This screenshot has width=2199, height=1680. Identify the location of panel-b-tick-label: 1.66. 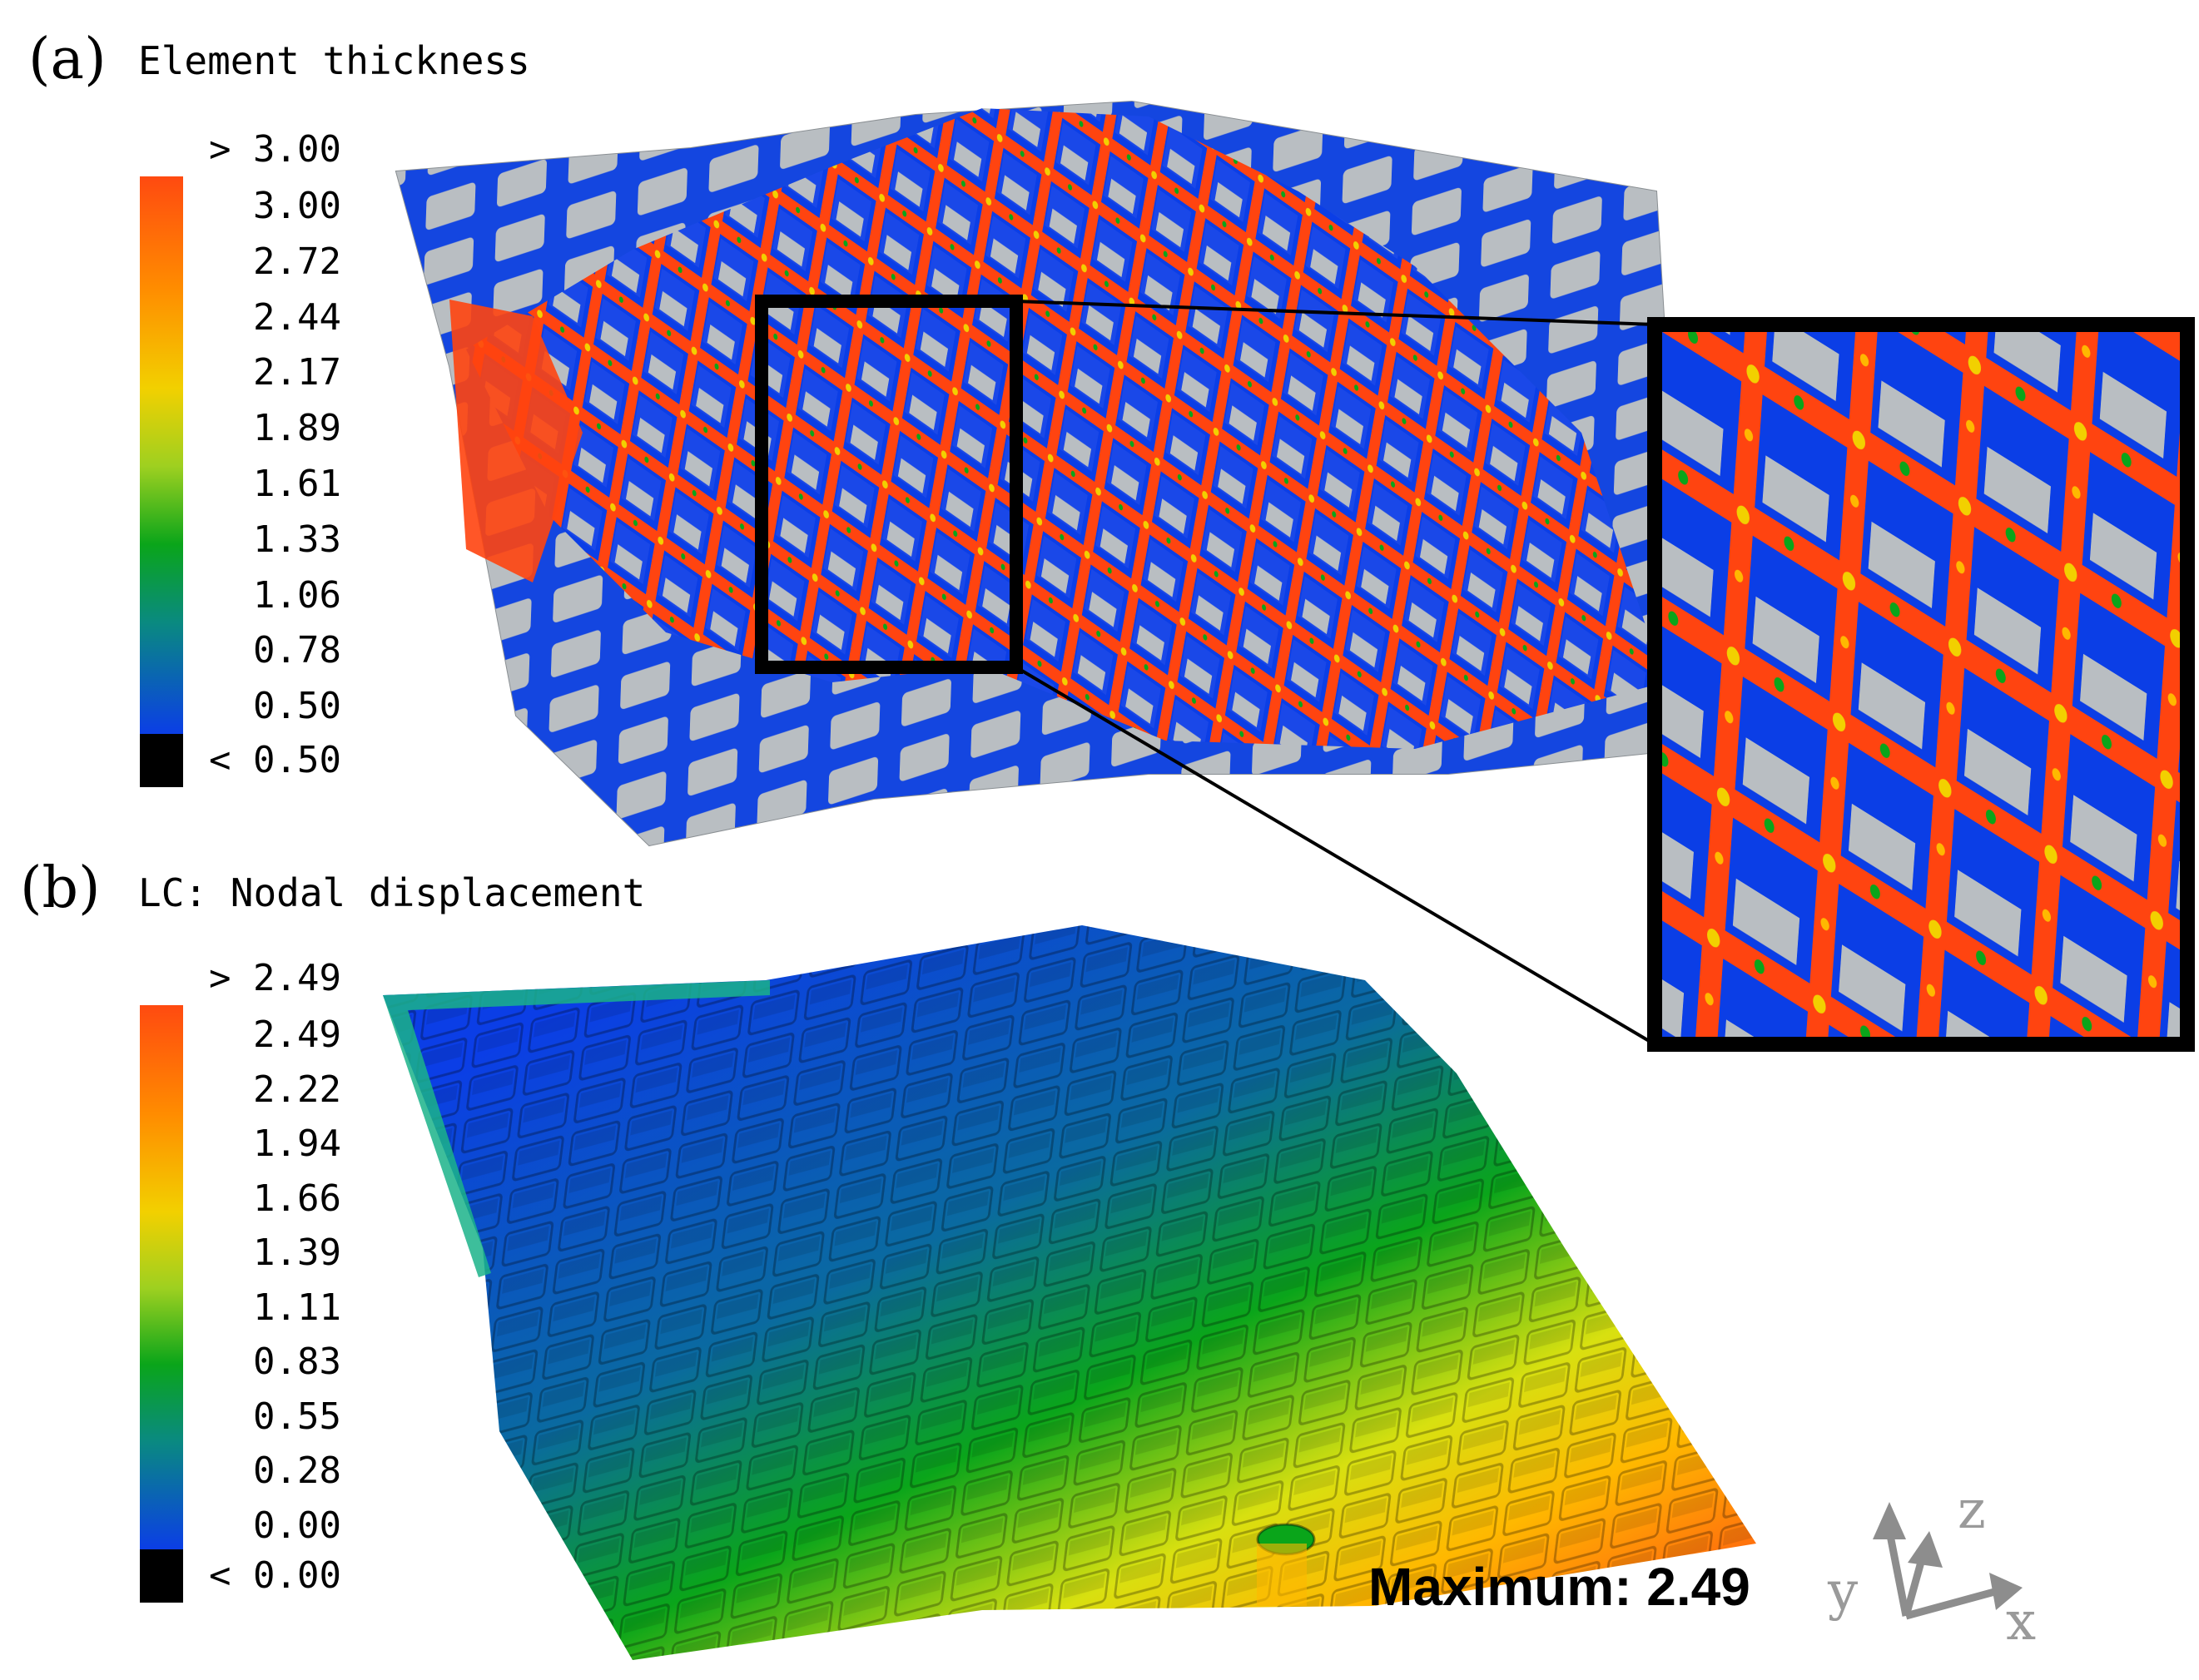
(297, 1198).